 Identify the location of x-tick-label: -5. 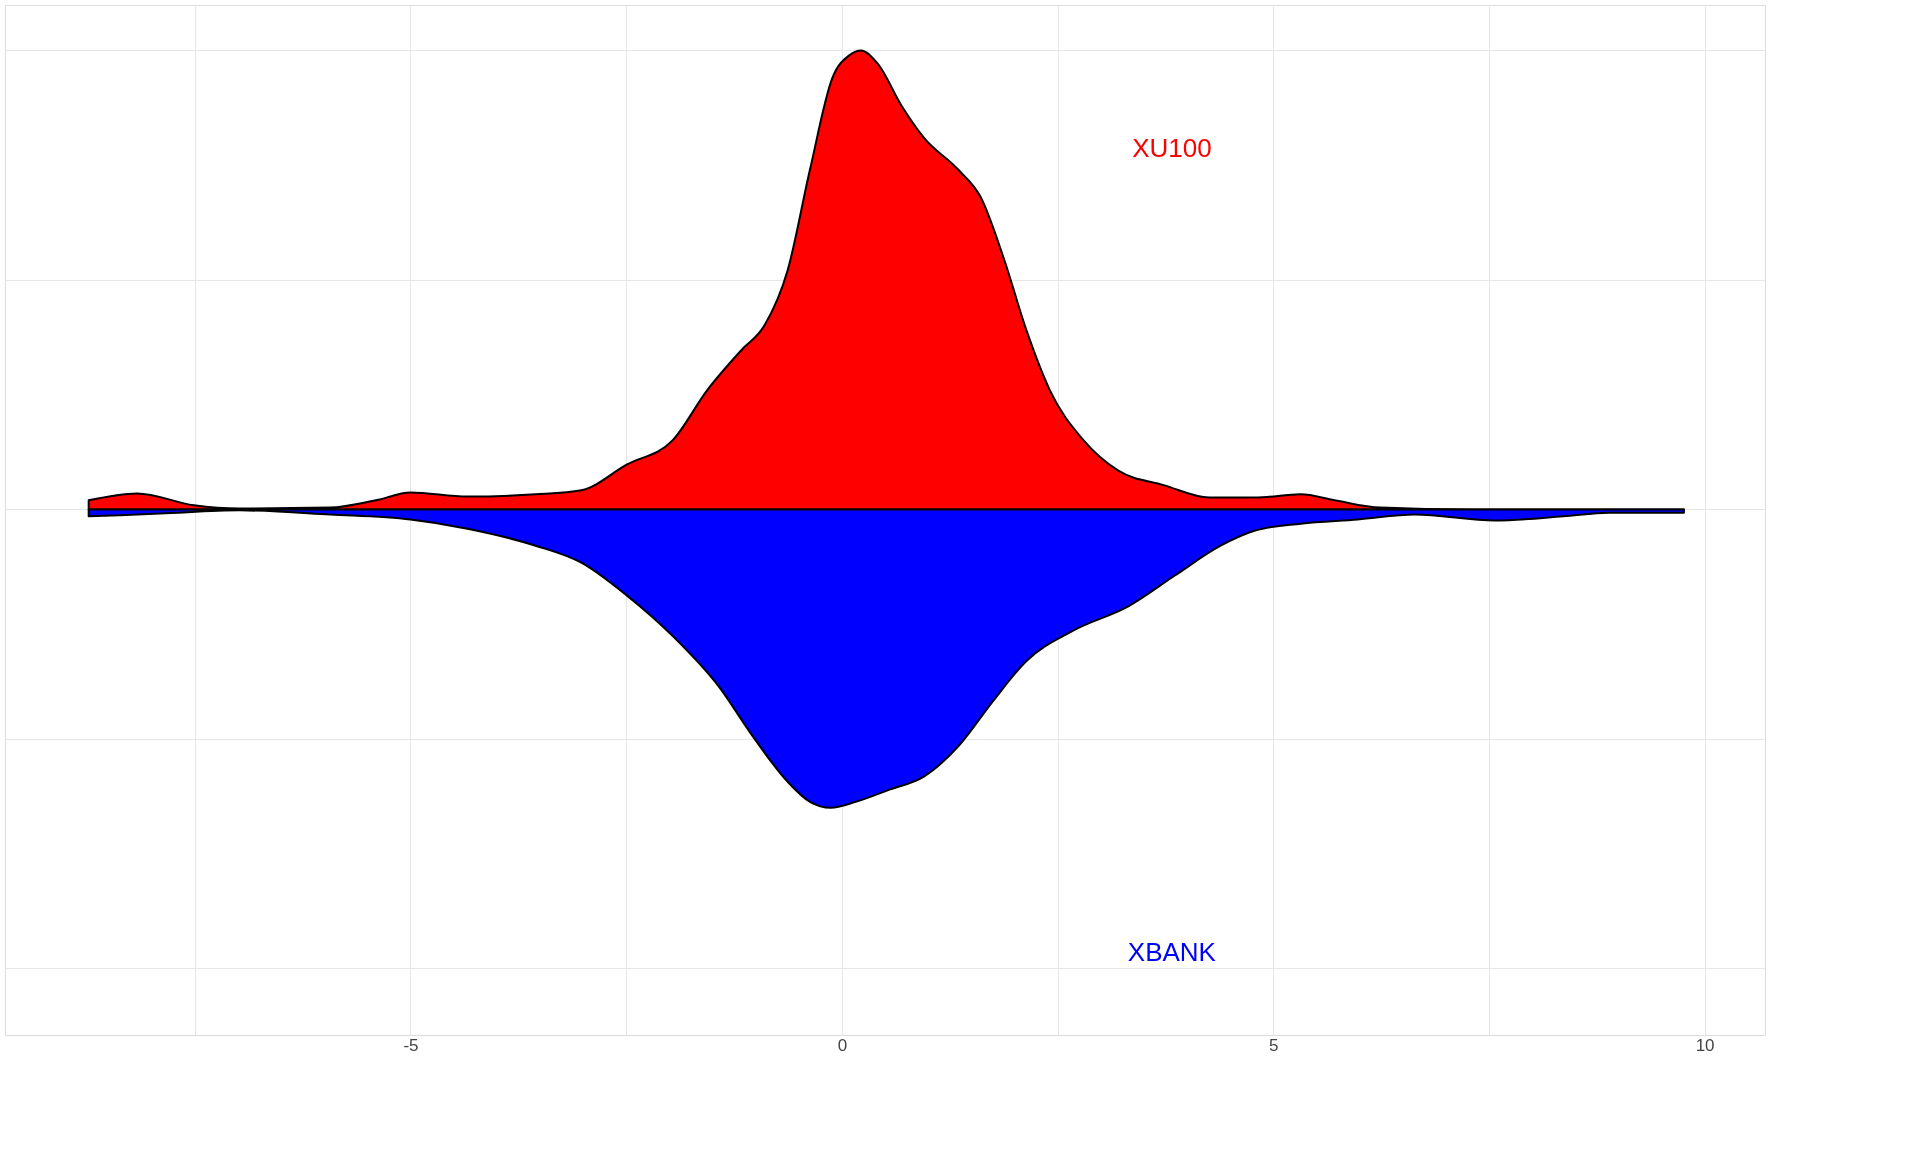
(411, 1045).